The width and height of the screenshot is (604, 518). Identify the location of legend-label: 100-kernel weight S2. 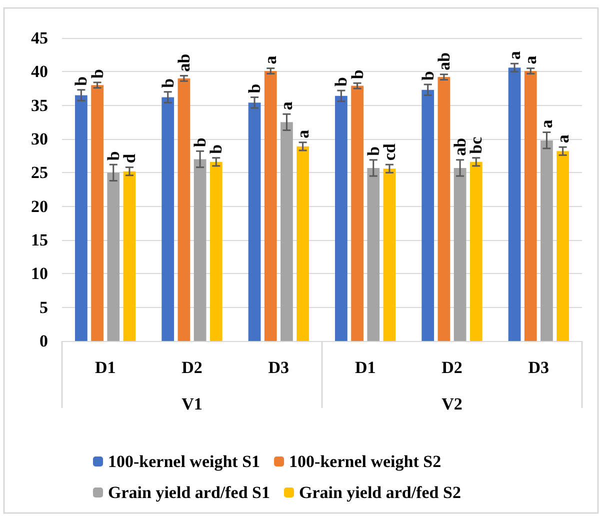
(365, 461).